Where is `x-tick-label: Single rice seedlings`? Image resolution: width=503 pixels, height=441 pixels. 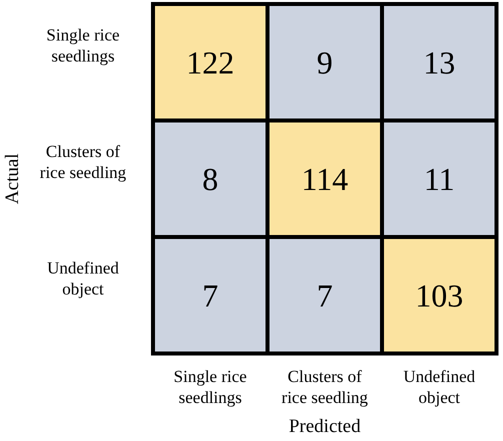
x-tick-label: Single rice seedlings is located at coordinates (210, 387).